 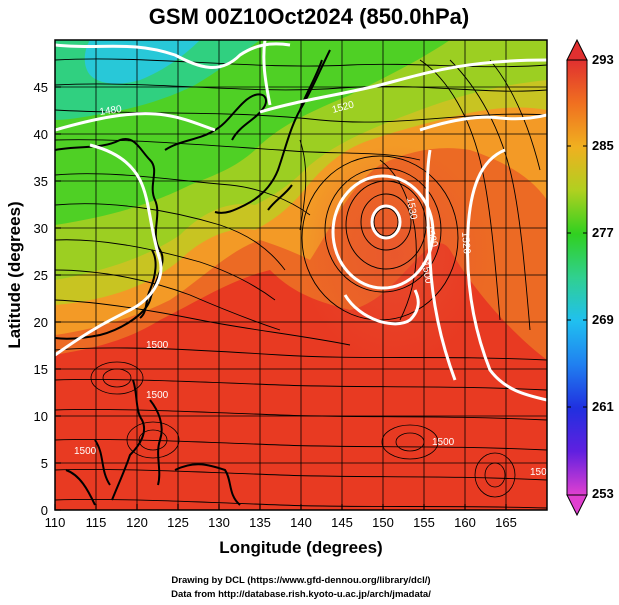 What do you see at coordinates (44, 510) in the screenshot?
I see `y-tick-label: 0` at bounding box center [44, 510].